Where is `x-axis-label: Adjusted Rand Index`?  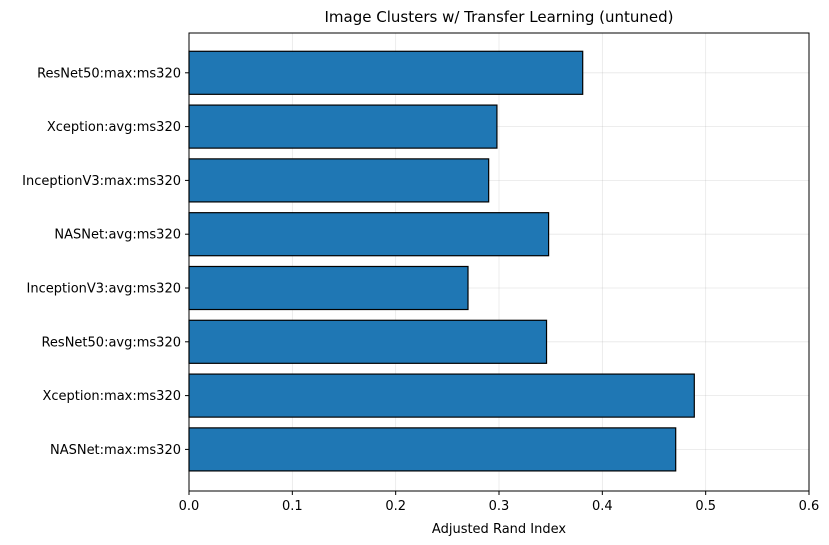
x-axis-label: Adjusted Rand Index is located at coordinates (499, 529).